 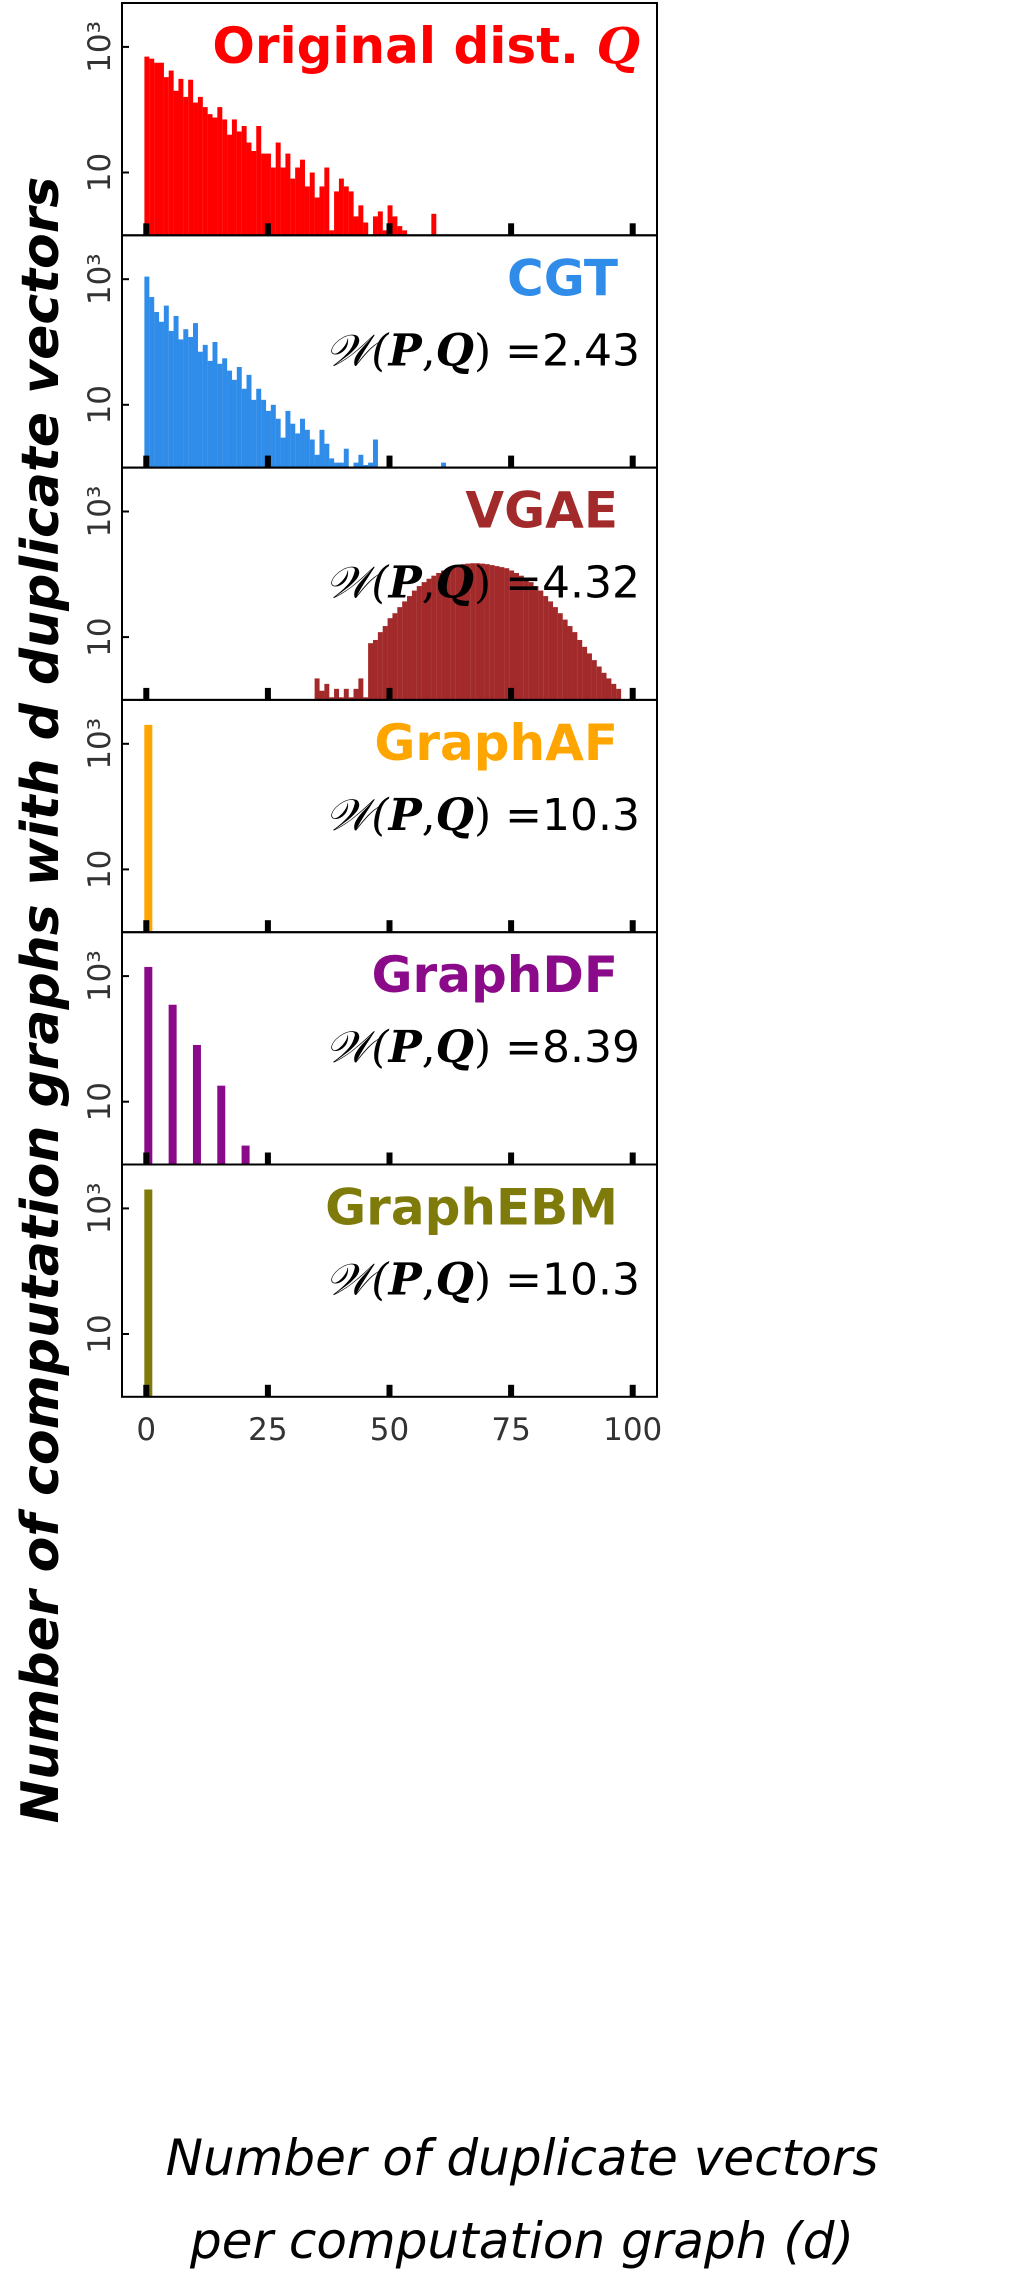 I want to click on model-name-label: GraphEBM, so click(x=471, y=1208).